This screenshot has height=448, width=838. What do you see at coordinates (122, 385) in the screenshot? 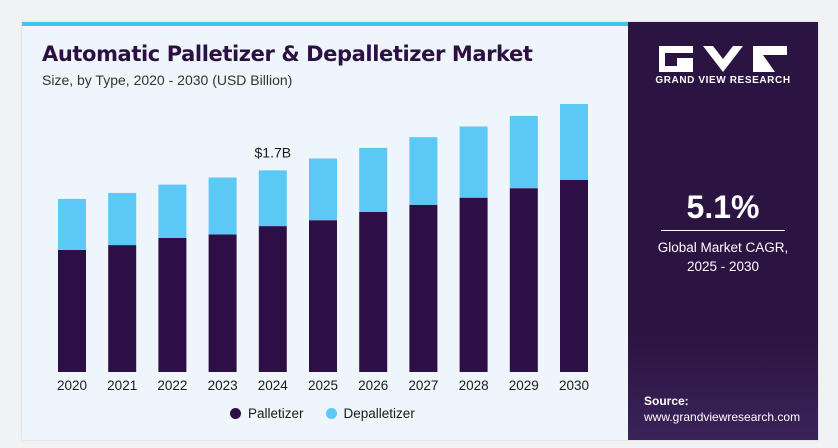
I see `x-tick-label: 2021` at bounding box center [122, 385].